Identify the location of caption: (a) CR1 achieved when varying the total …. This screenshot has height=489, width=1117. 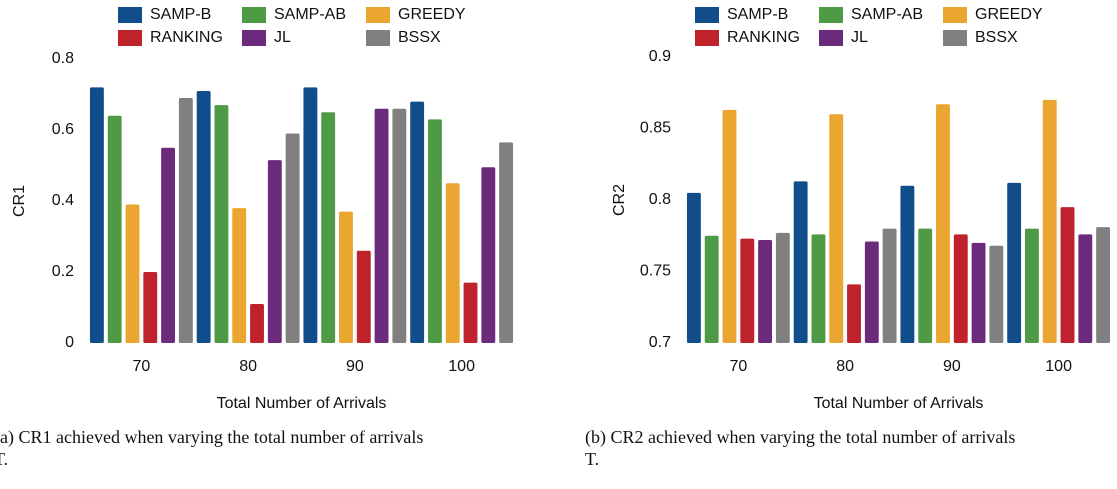
(212, 448).